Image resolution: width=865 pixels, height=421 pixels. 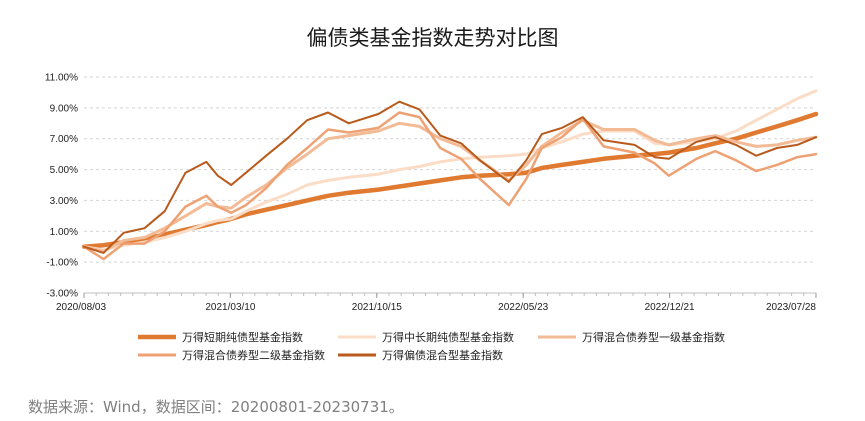 What do you see at coordinates (64, 139) in the screenshot?
I see `y-tick-label: 7.00%` at bounding box center [64, 139].